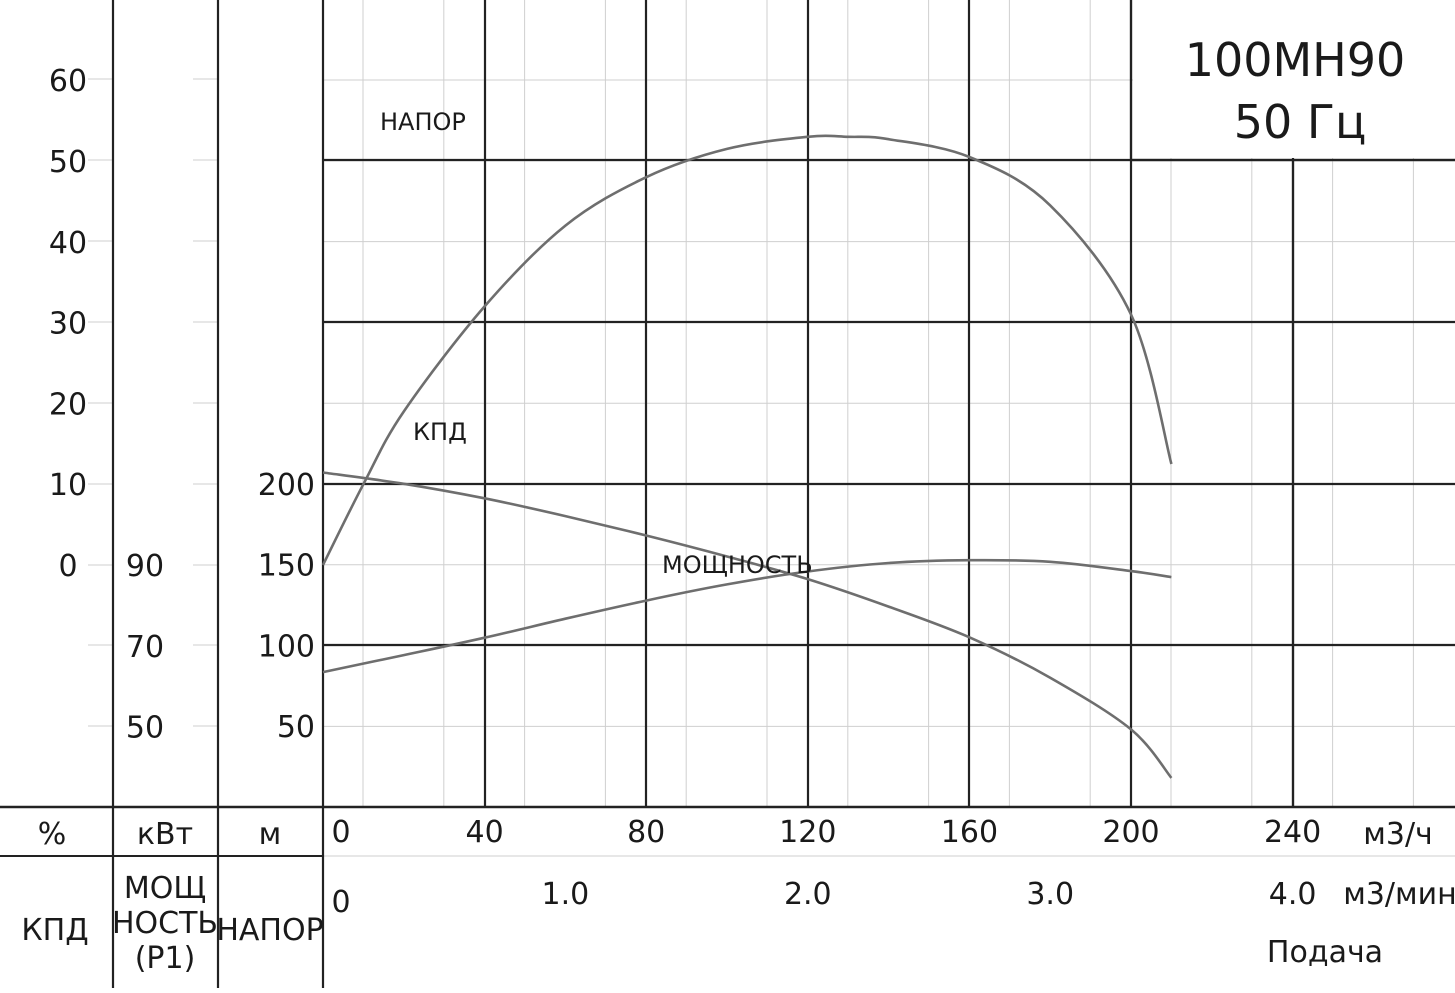 This screenshot has height=993, width=1455. I want to click on power-tick-label: 90, so click(145, 566).